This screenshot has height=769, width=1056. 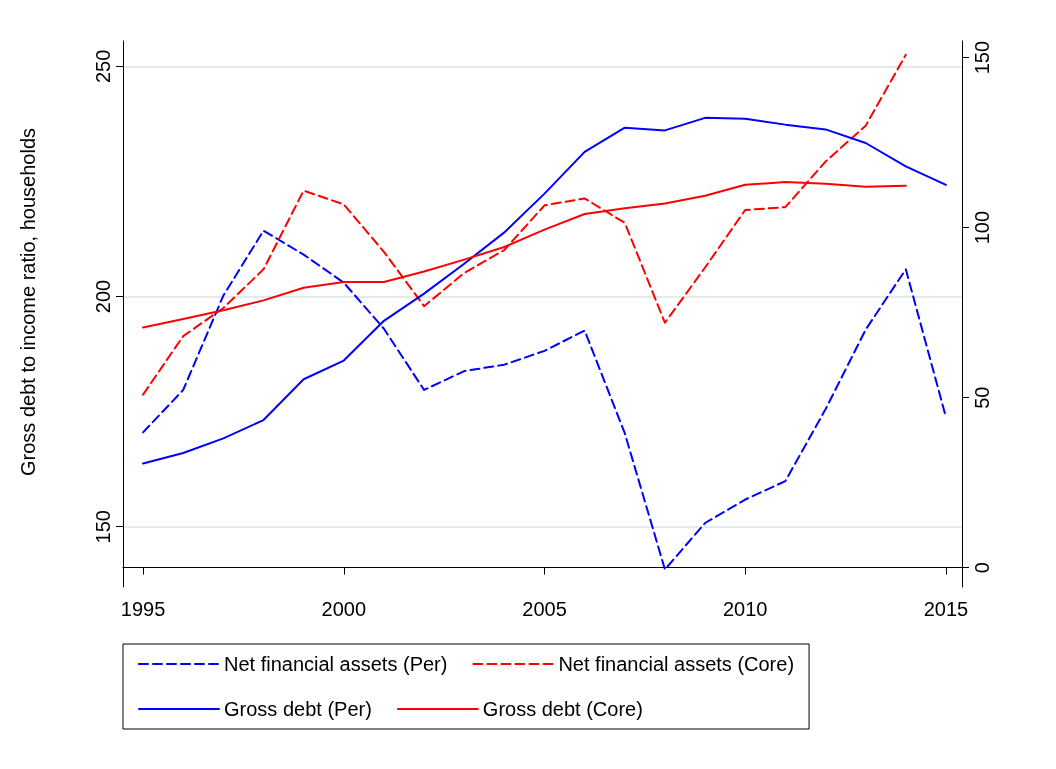 I want to click on x-tick-label: 2015, so click(x=946, y=609).